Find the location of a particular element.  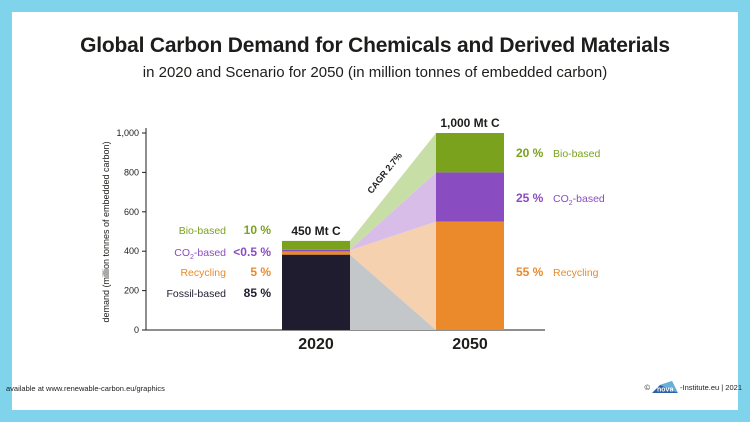

legend-2020-pct-bio: 10 % is located at coordinates (258, 230).